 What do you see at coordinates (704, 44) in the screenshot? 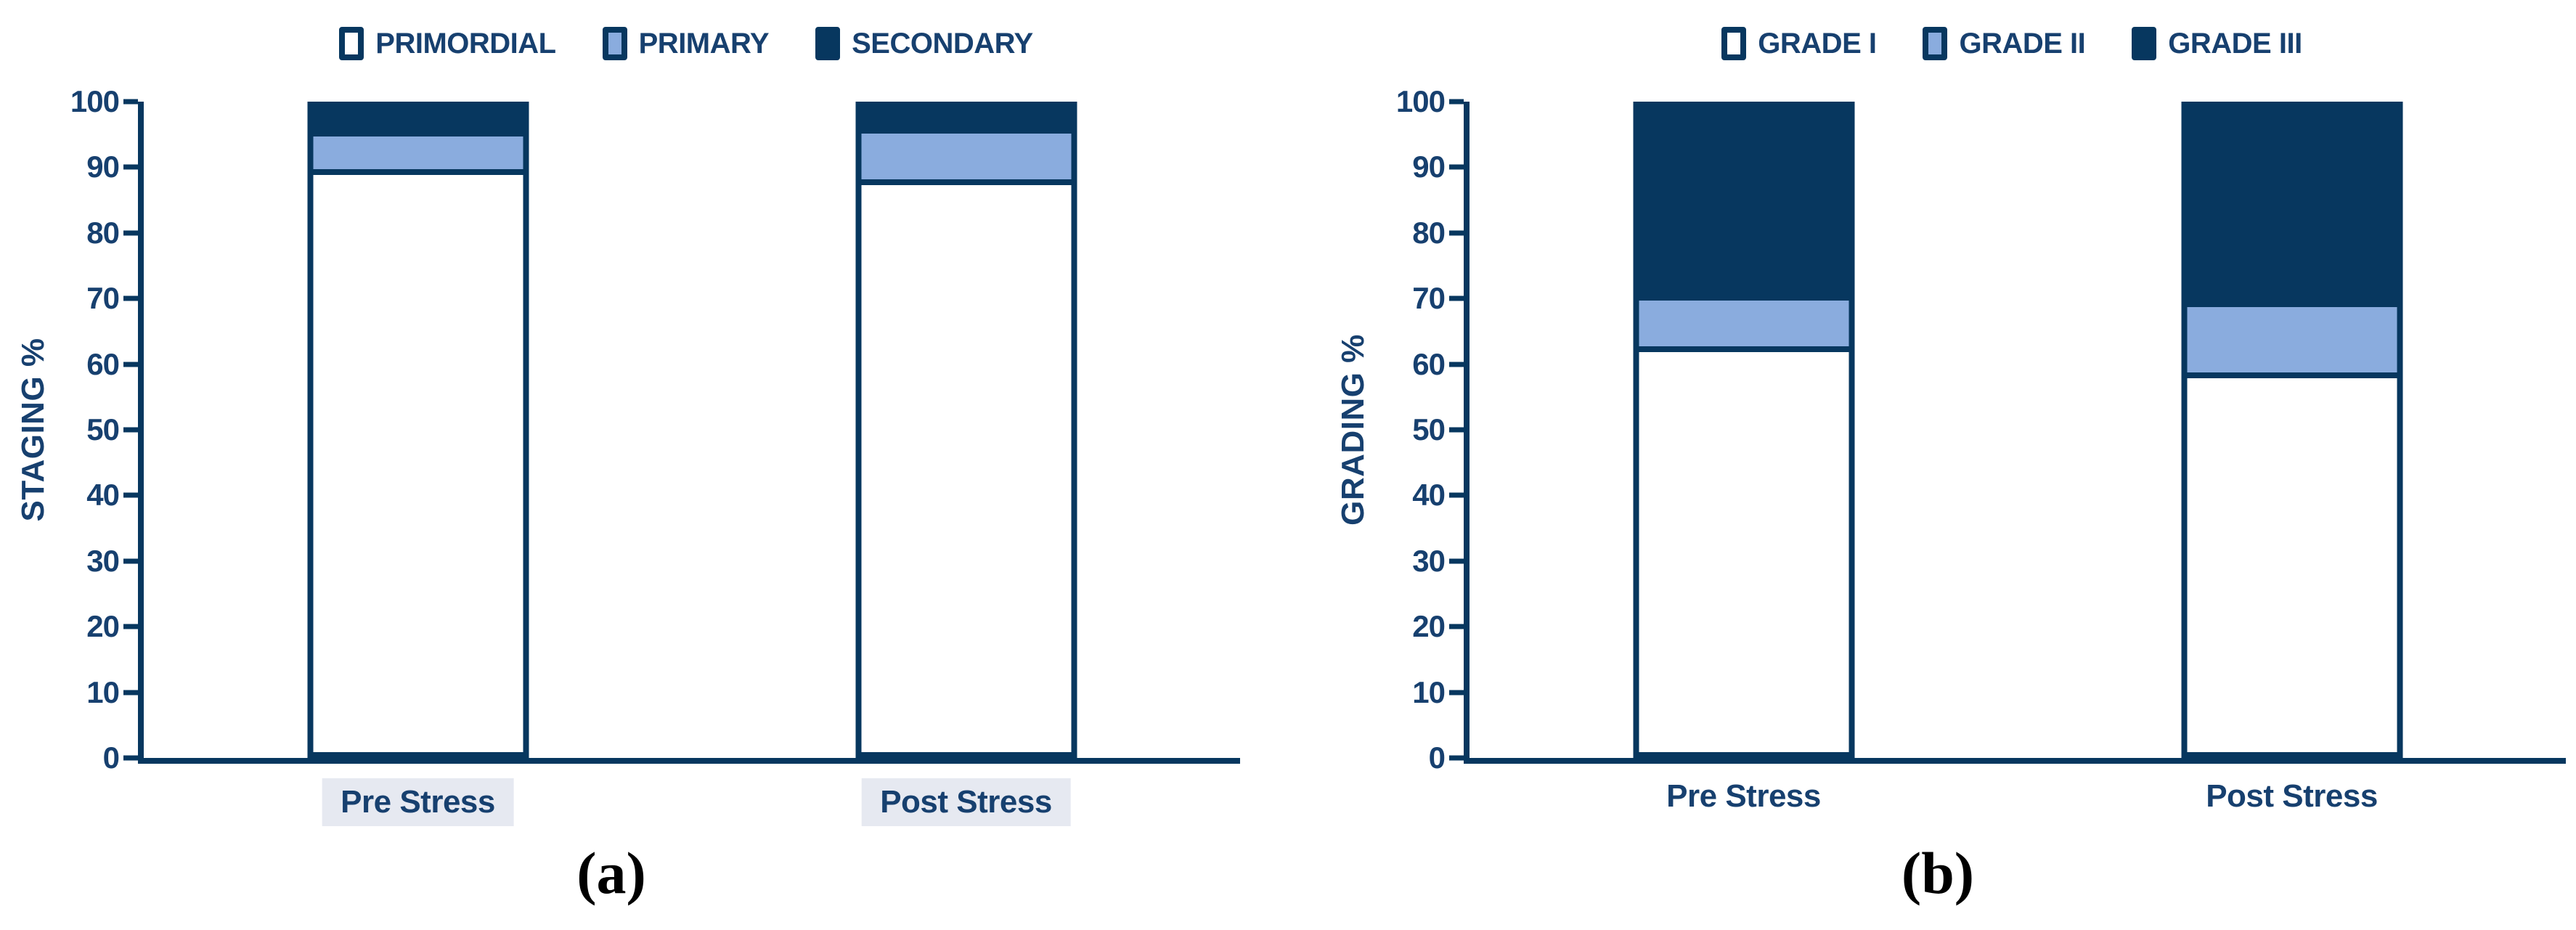
I see `legend-label: PRIMARY` at bounding box center [704, 44].